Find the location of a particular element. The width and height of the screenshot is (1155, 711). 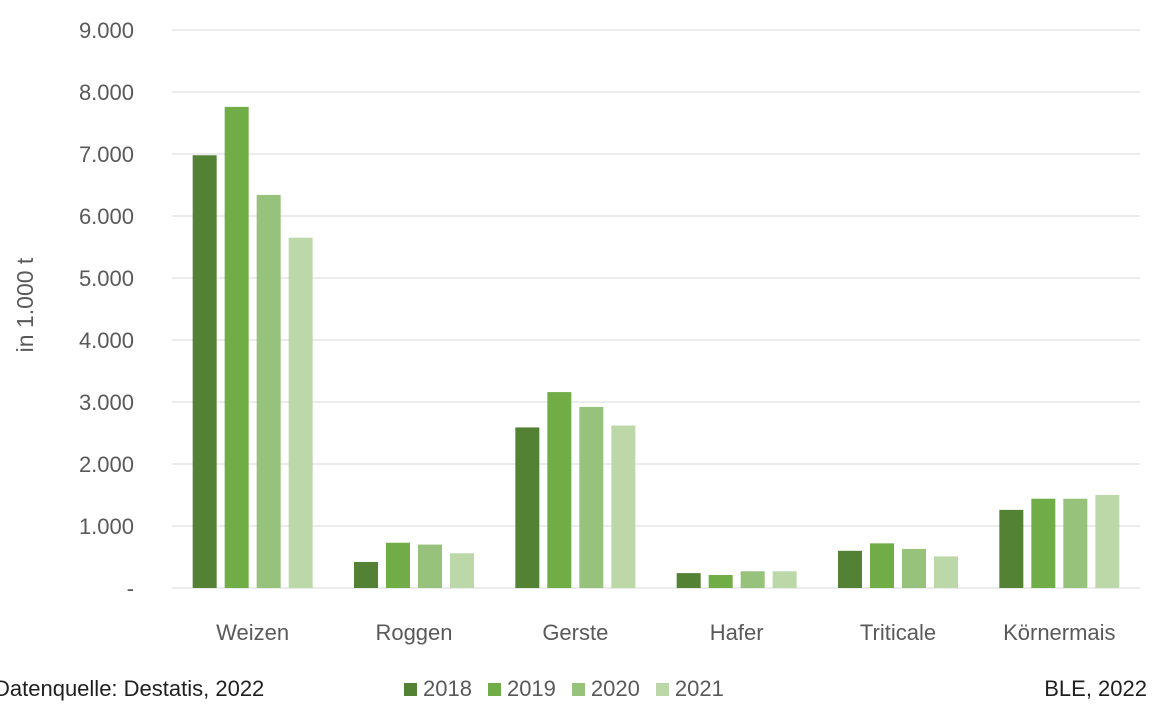

y-tick-label: 5.000 is located at coordinates (106, 278).